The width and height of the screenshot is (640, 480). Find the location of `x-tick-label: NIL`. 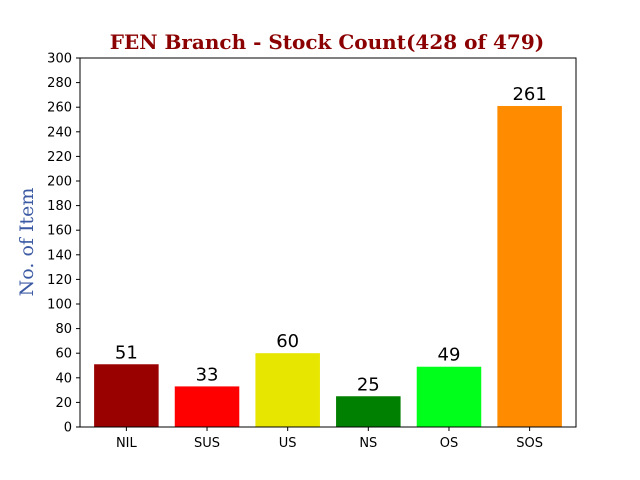

x-tick-label: NIL is located at coordinates (127, 443).